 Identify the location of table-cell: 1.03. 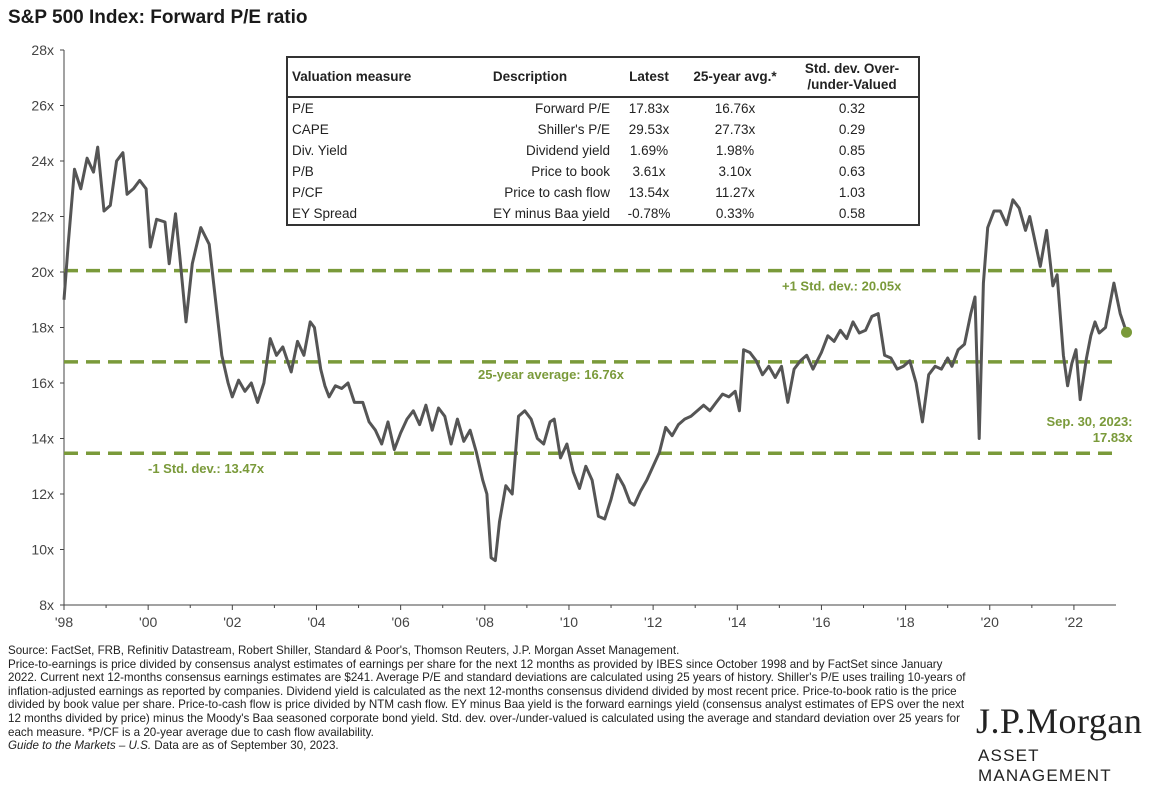
(852, 192).